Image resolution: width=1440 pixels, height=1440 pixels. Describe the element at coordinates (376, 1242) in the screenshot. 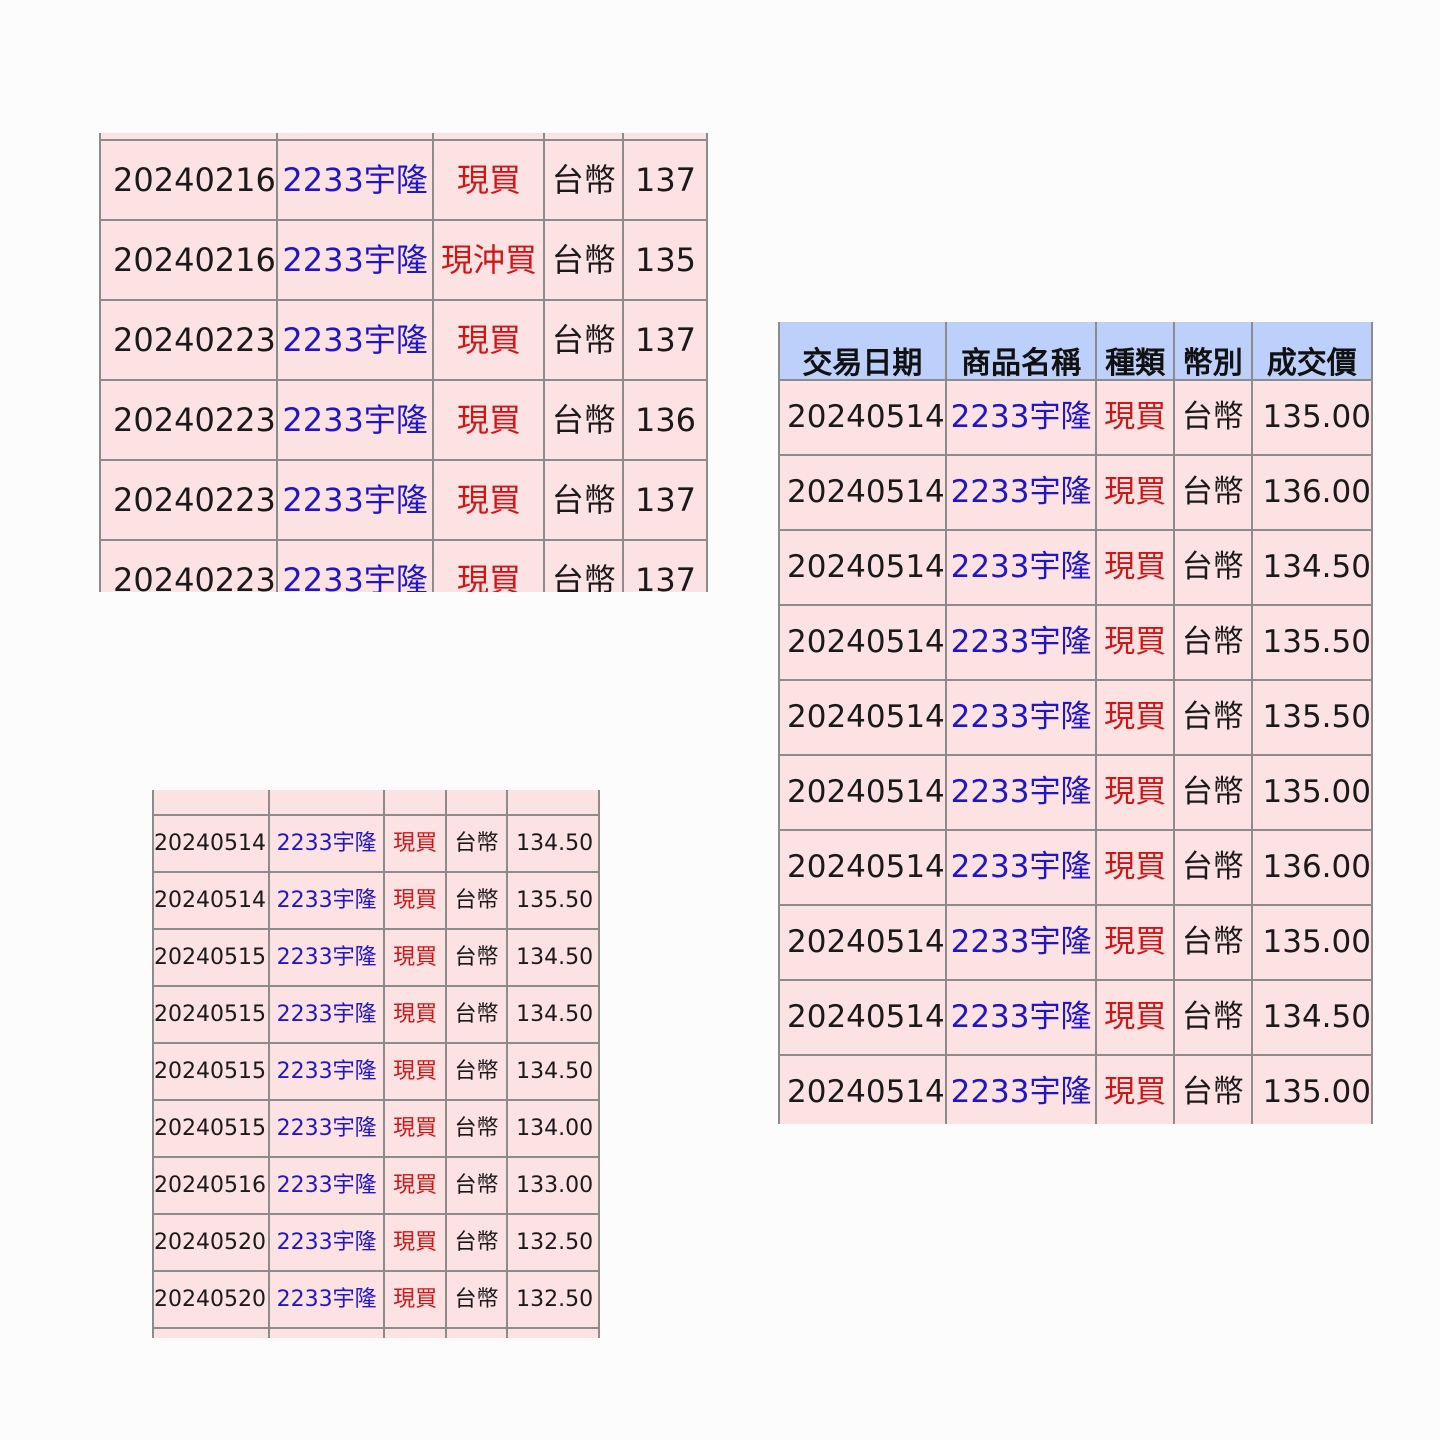

I see `table-row: 20240520 2233宇隆 現買 台幣 132.50` at that location.